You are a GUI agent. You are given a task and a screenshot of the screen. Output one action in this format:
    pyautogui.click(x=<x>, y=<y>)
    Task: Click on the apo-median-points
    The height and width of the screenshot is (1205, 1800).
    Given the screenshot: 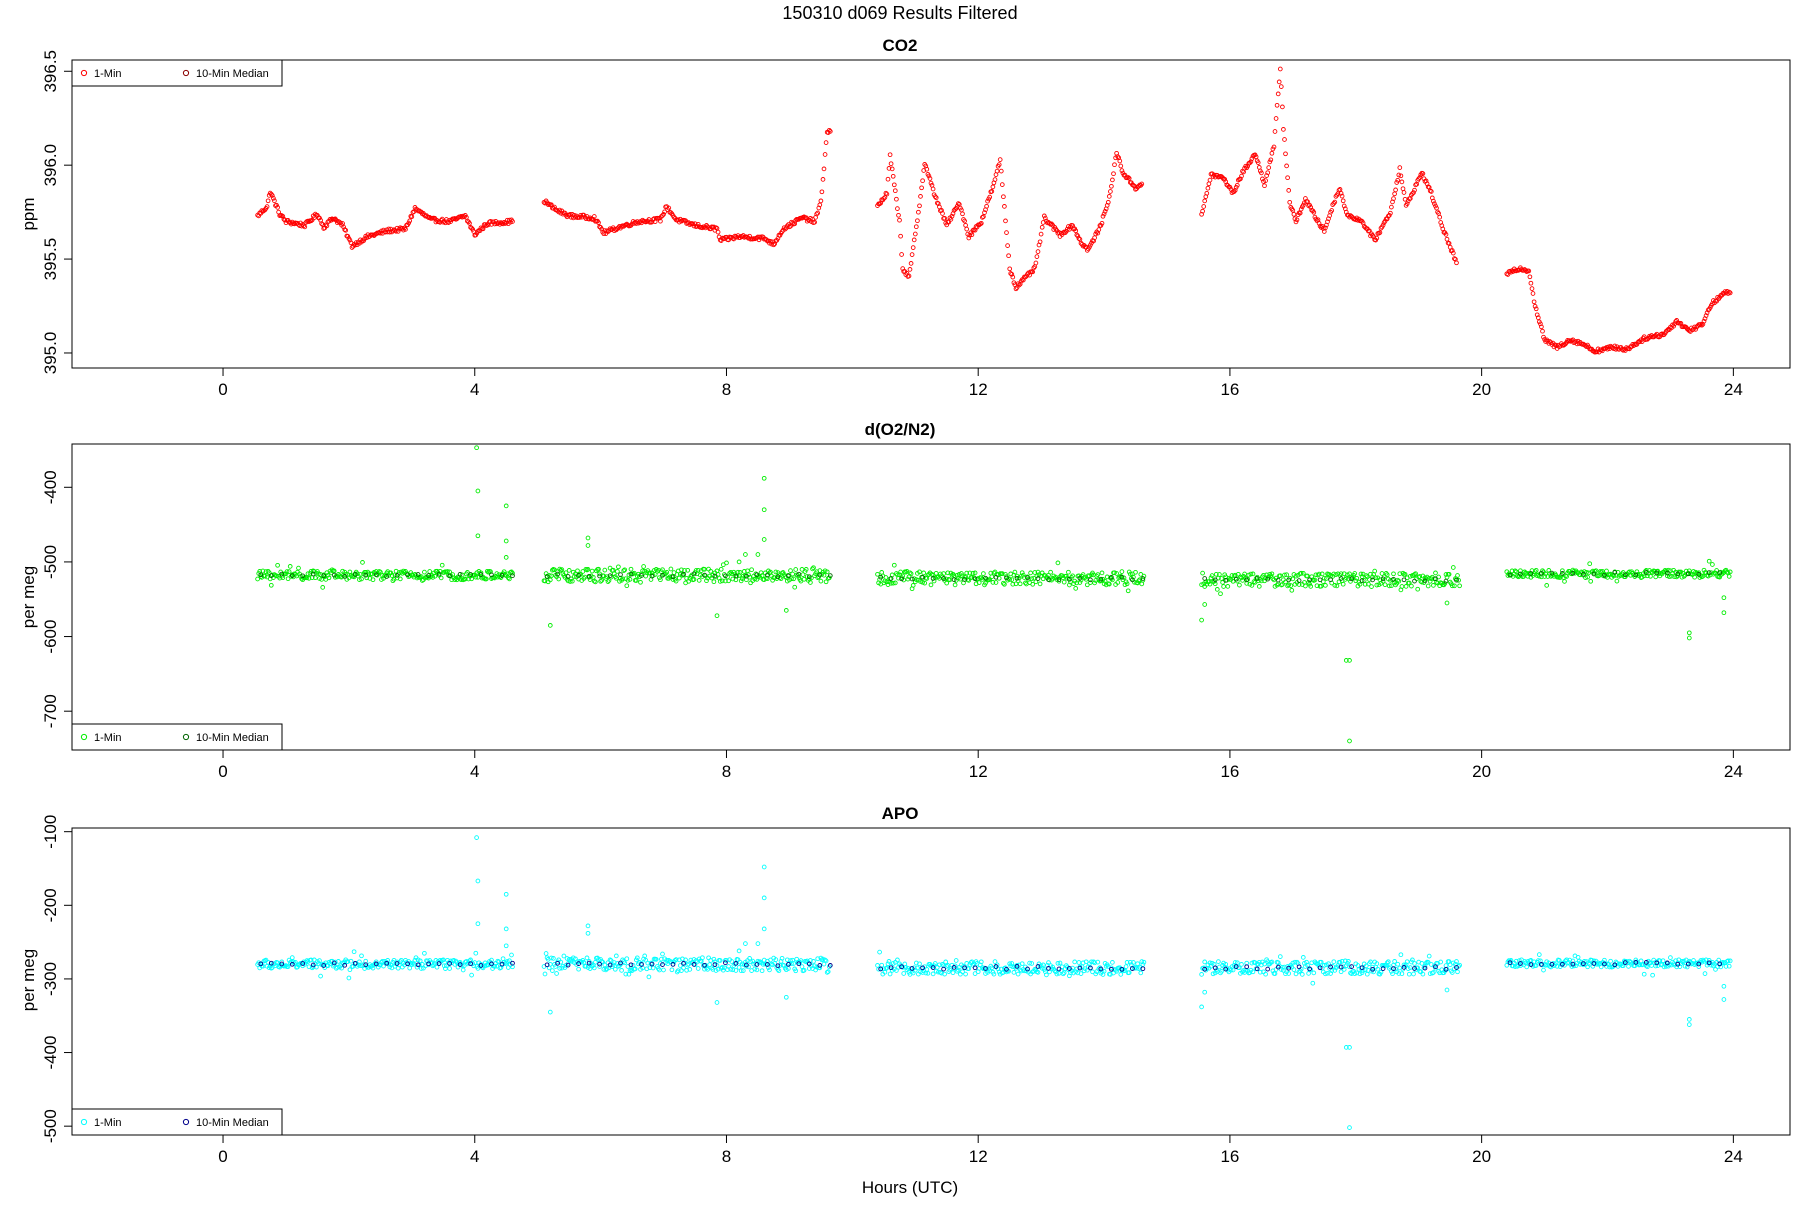 What is the action you would take?
    pyautogui.click(x=990, y=966)
    